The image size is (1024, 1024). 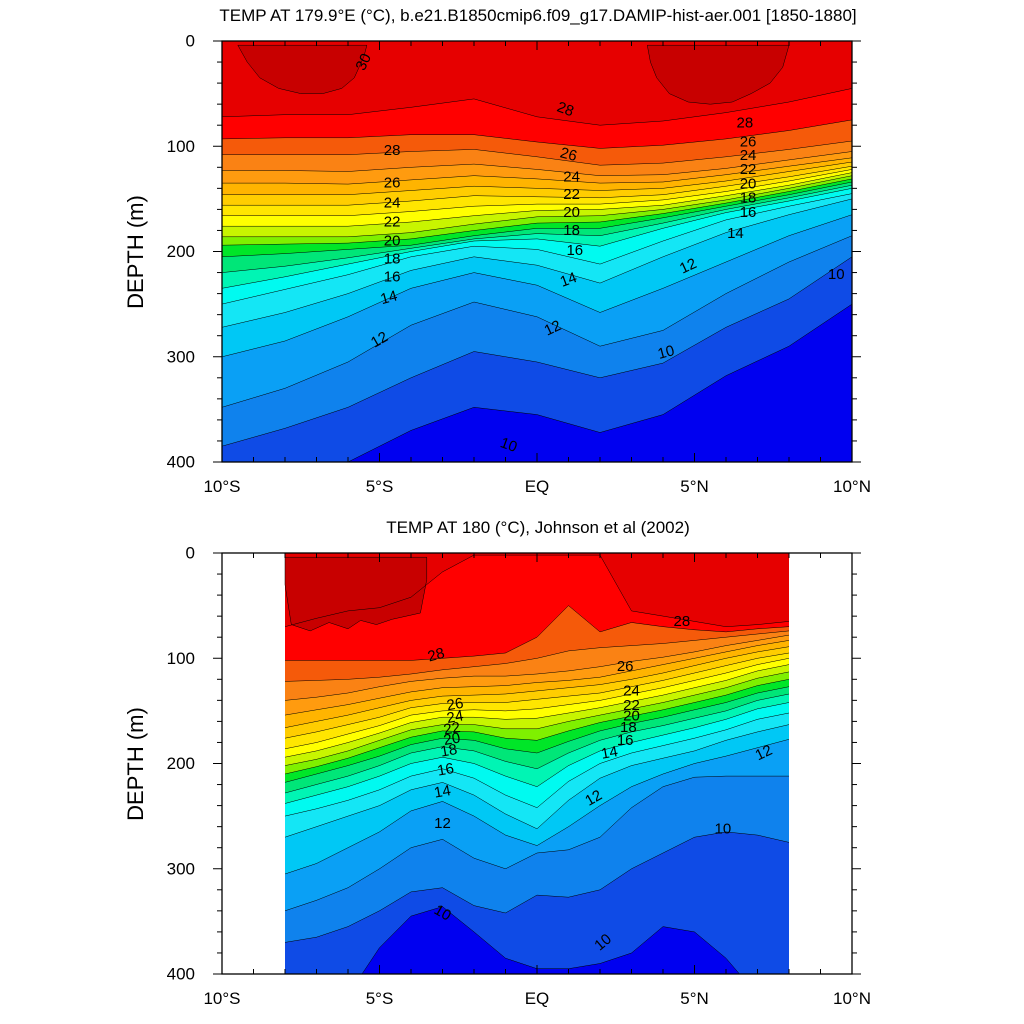 I want to click on y-tick-label: 400, so click(x=181, y=462).